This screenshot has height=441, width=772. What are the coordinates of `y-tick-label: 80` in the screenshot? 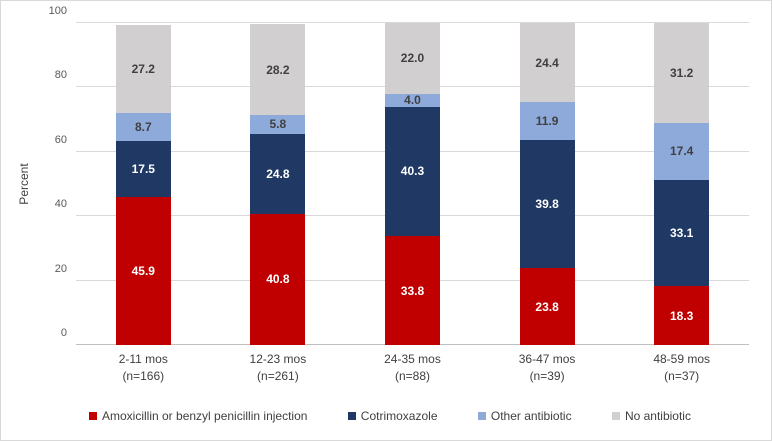 It's located at (60, 75).